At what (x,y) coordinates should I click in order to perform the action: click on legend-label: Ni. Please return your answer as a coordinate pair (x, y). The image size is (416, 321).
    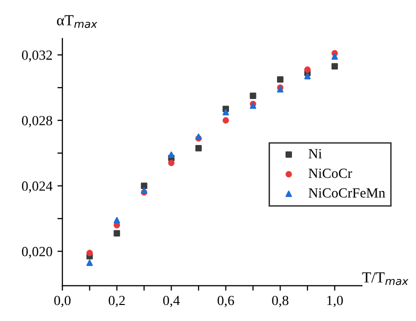
    Looking at the image, I should click on (315, 153).